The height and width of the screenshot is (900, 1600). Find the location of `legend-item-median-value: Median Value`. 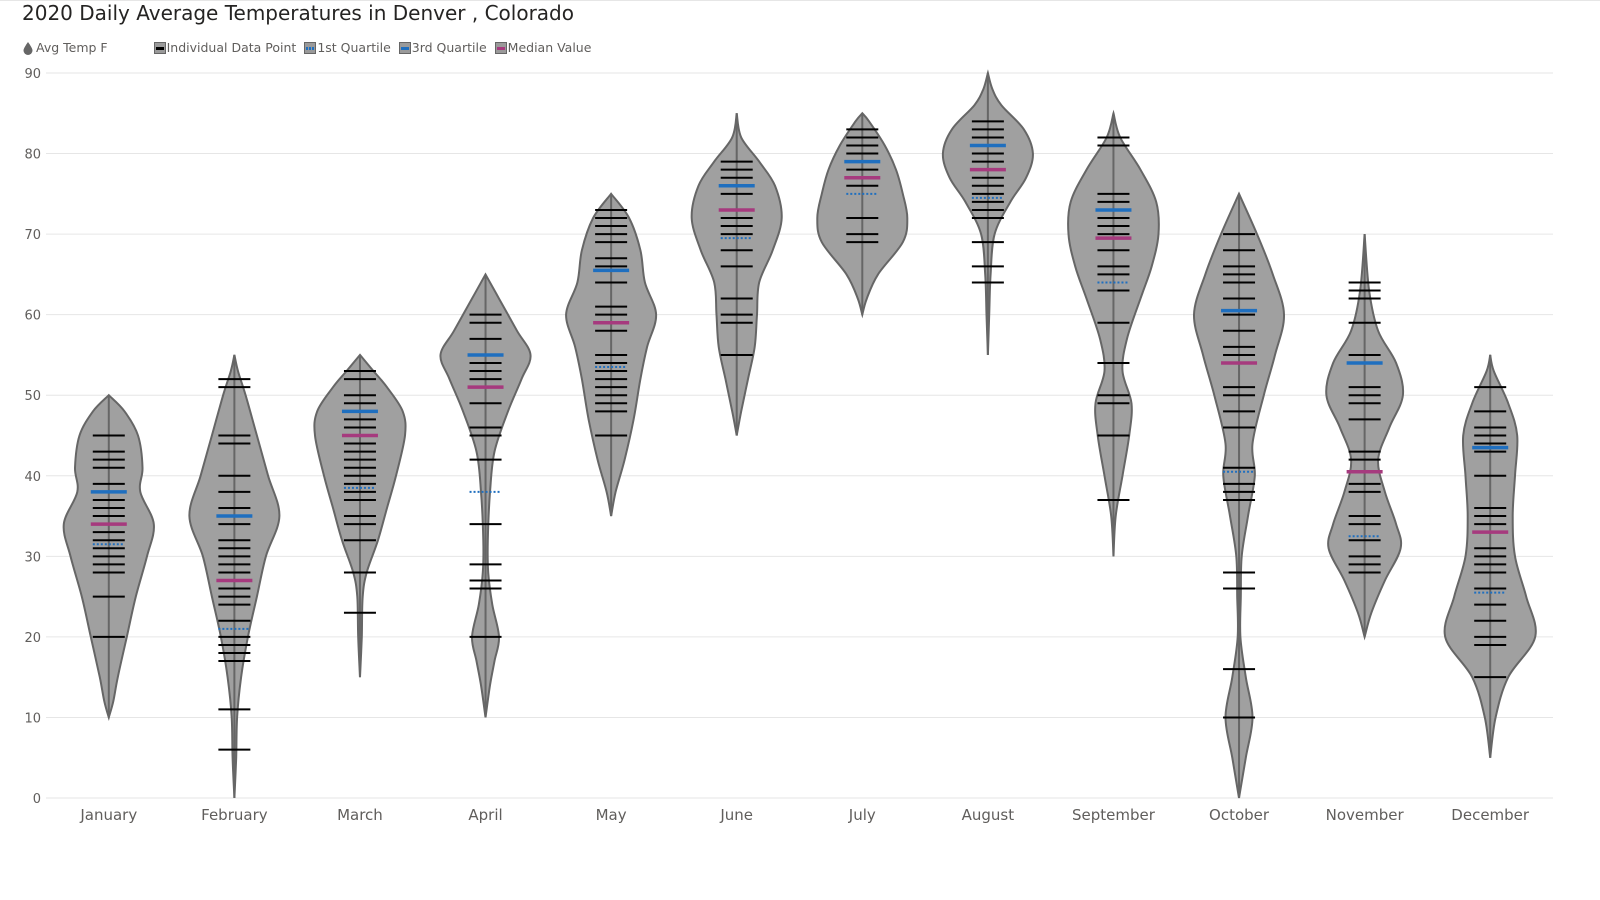

legend-item-median-value: Median Value is located at coordinates (543, 47).